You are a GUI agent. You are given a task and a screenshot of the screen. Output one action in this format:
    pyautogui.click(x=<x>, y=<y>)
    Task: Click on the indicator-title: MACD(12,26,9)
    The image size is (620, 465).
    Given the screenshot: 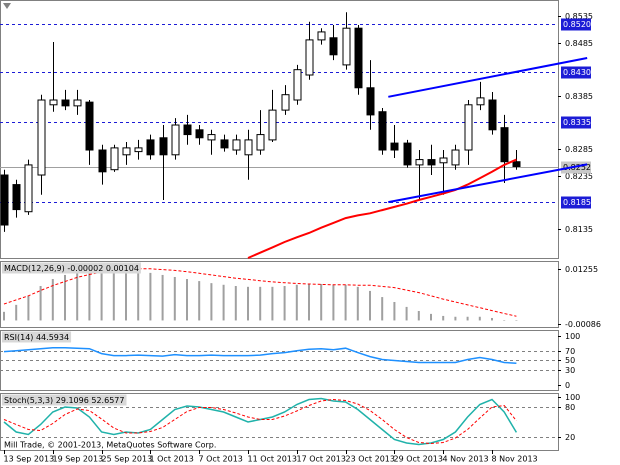 What is the action you would take?
    pyautogui.click(x=34, y=268)
    